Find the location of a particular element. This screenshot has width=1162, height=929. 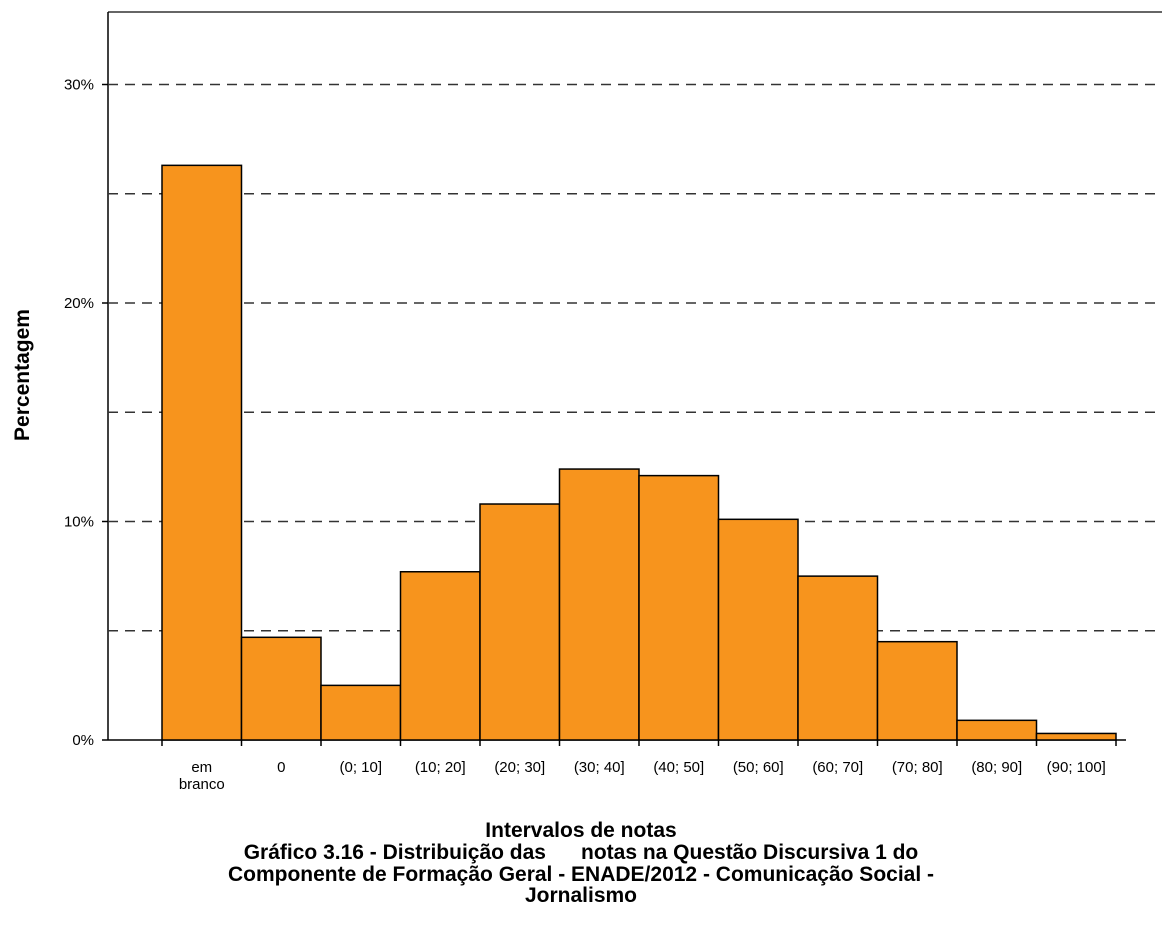

x-tick-label: 0 is located at coordinates (281, 767).